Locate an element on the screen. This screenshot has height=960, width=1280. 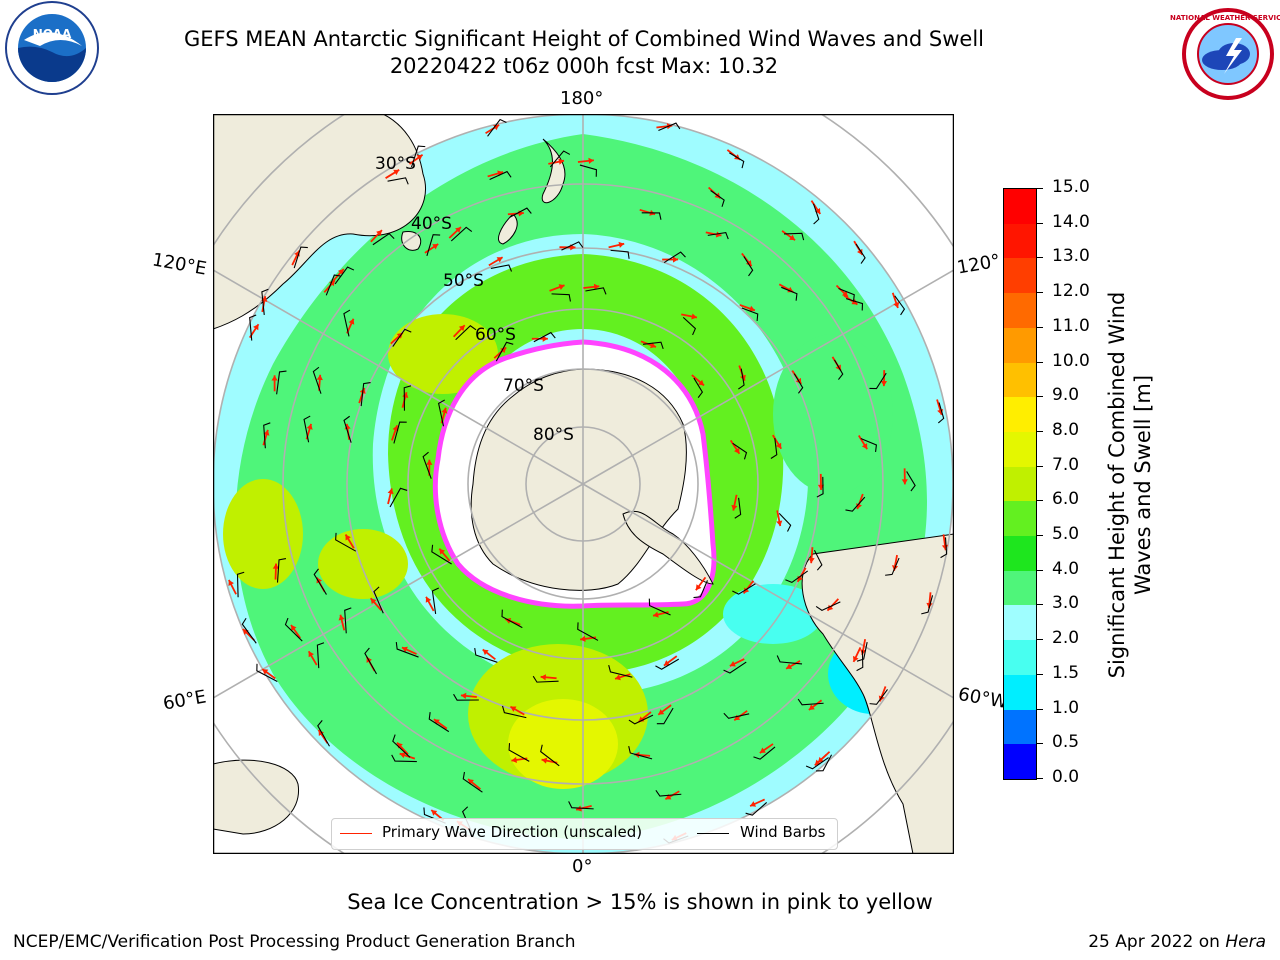
primary-wave-legend-label: Primary Wave Direction (unscaled) is located at coordinates (512, 832).